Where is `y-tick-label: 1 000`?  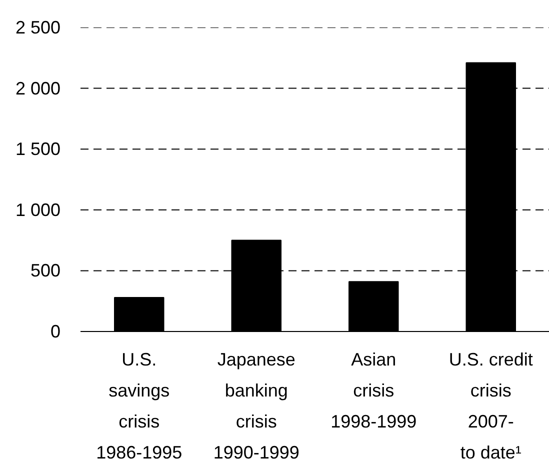 y-tick-label: 1 000 is located at coordinates (38, 210).